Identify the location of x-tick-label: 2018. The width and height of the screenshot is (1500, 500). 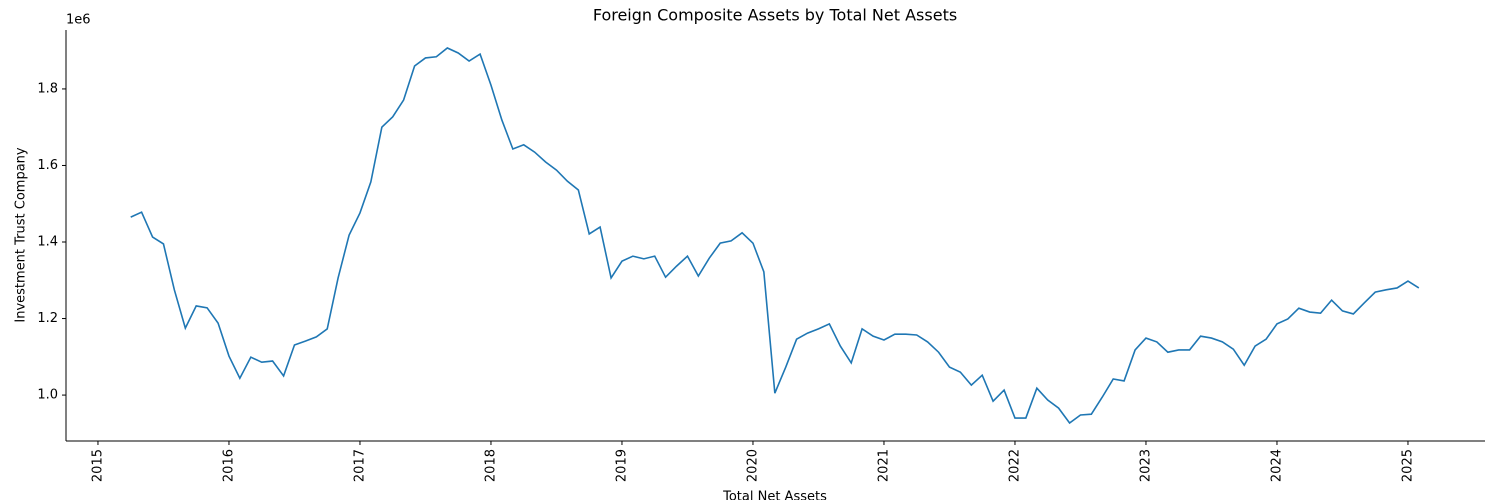
(490, 465).